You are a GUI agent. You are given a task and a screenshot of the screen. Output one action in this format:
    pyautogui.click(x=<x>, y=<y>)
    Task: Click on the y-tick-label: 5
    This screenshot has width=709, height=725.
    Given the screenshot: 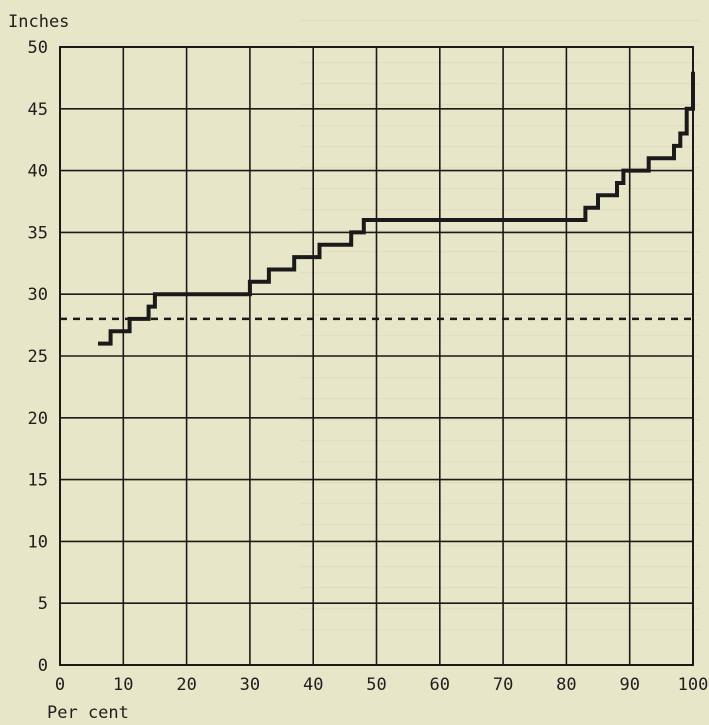 What is the action you would take?
    pyautogui.click(x=43, y=604)
    